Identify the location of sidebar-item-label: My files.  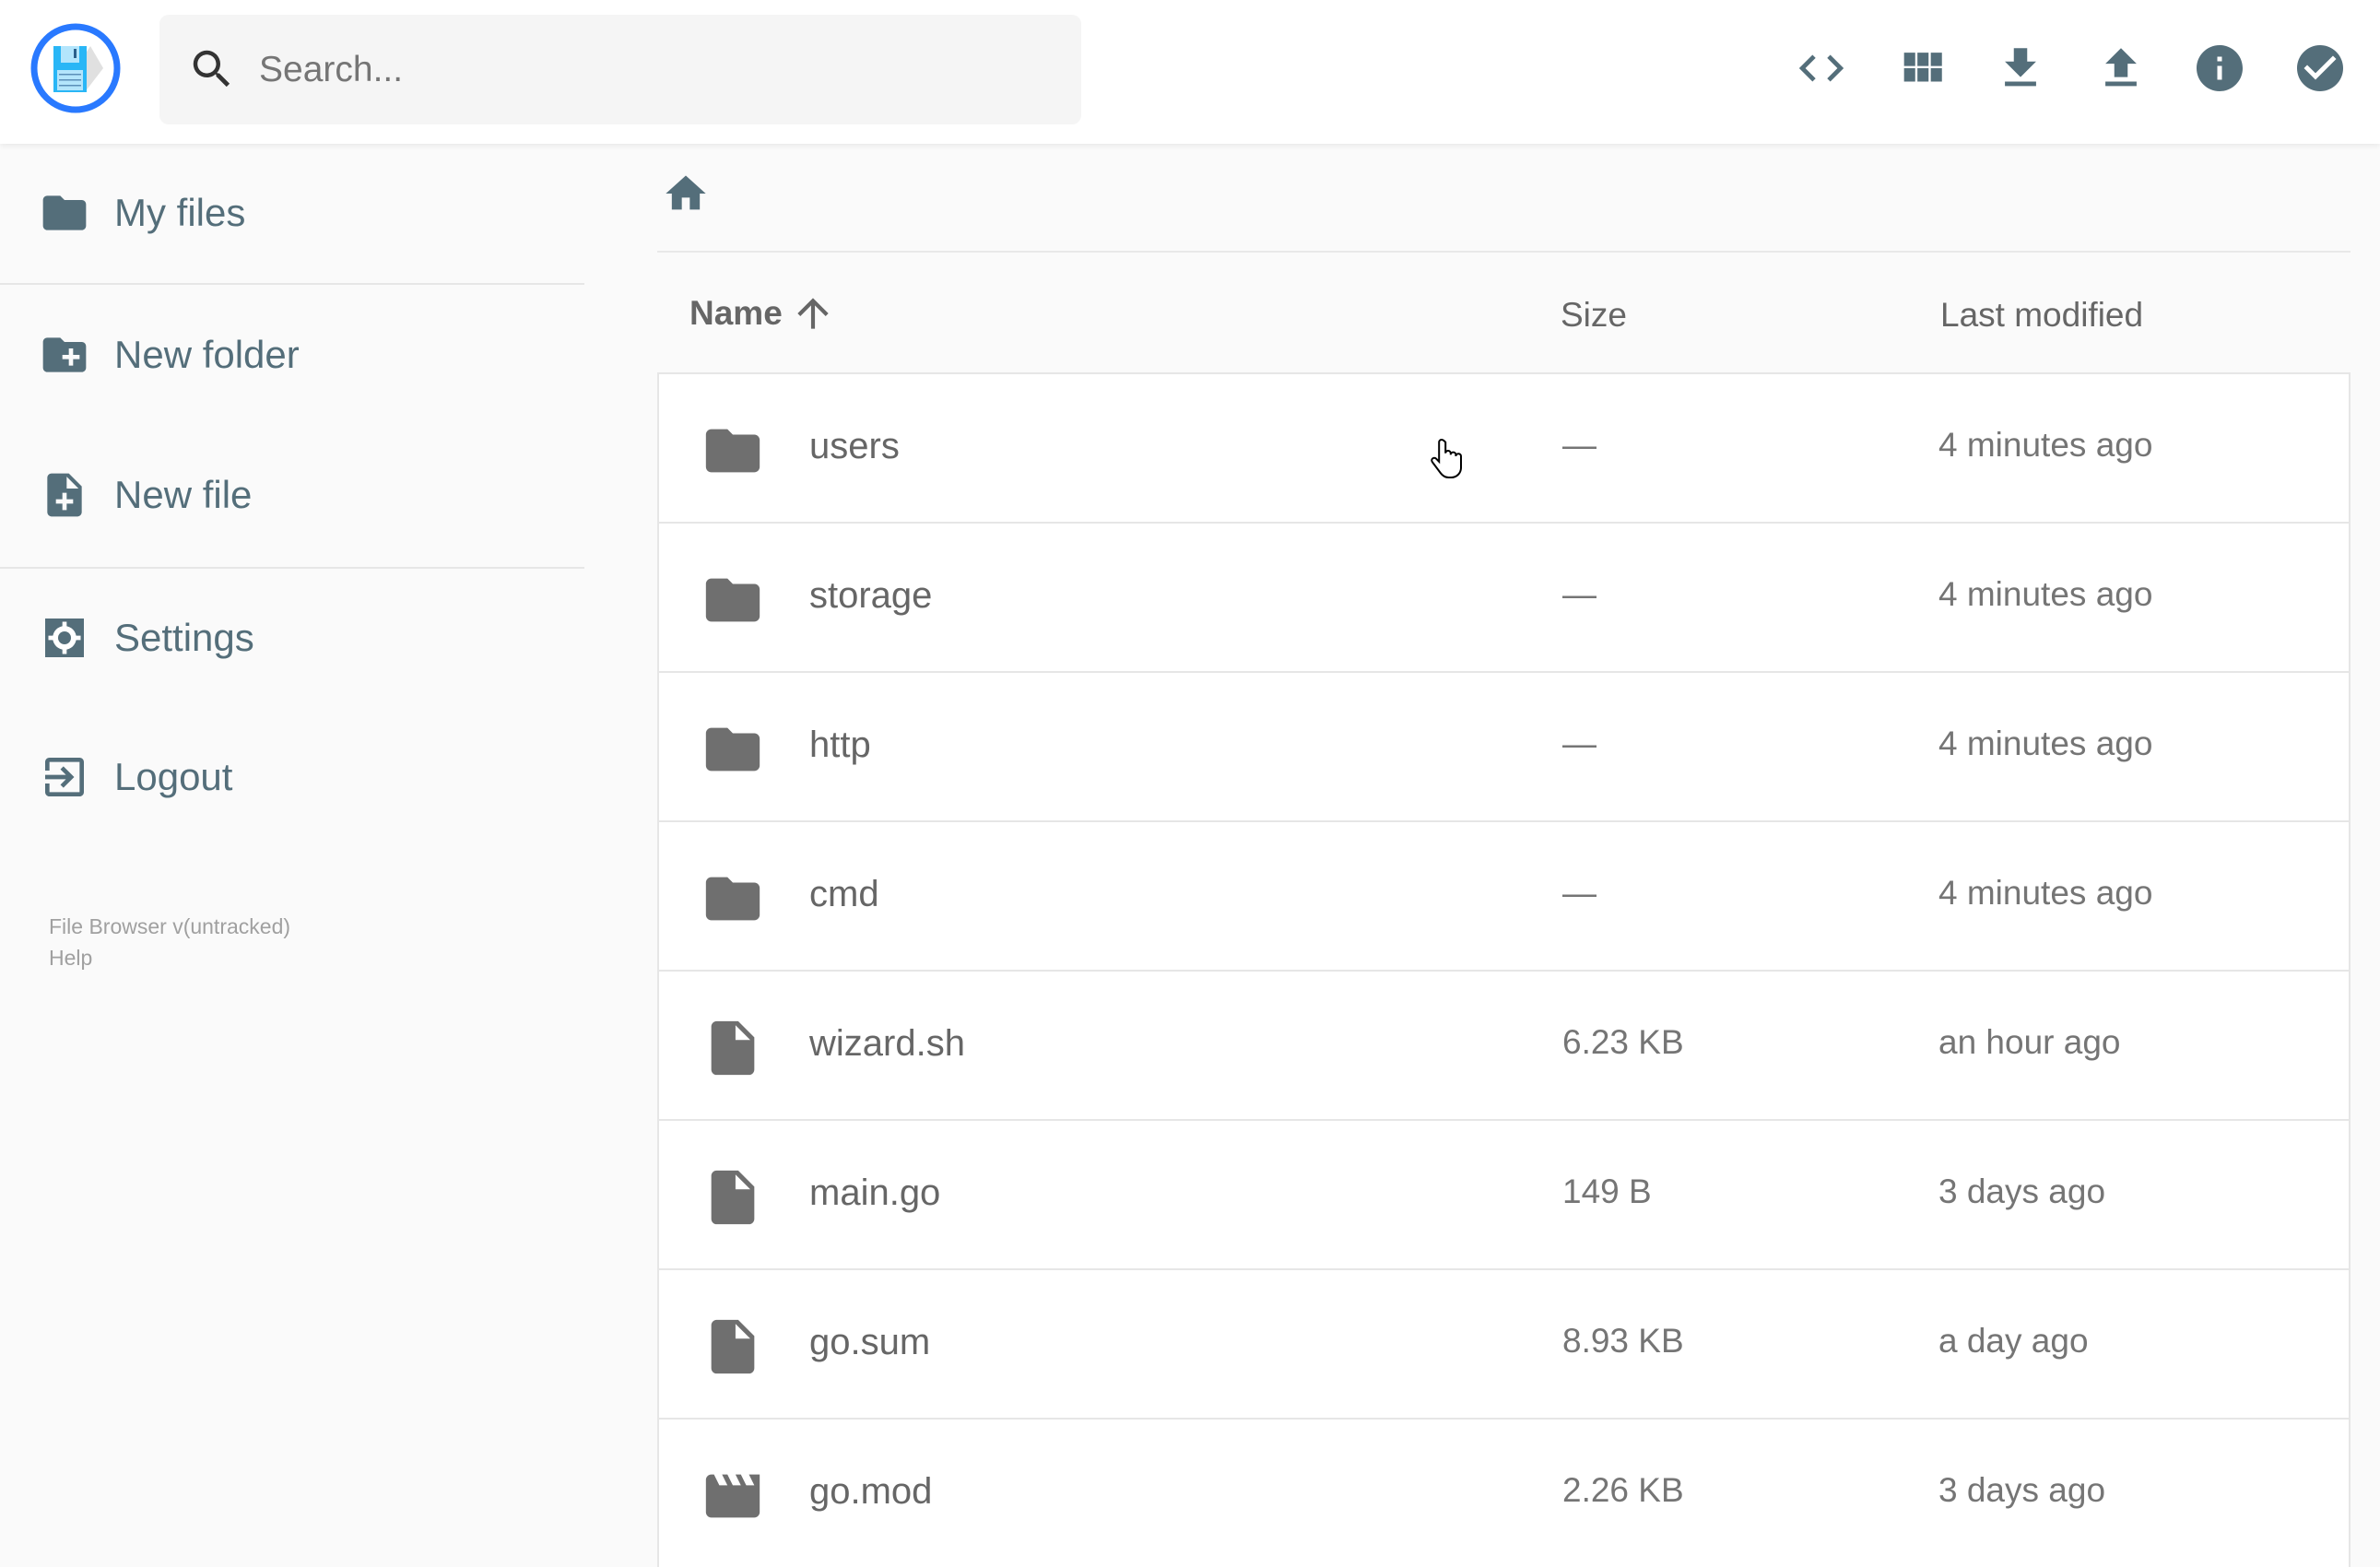
(180, 212).